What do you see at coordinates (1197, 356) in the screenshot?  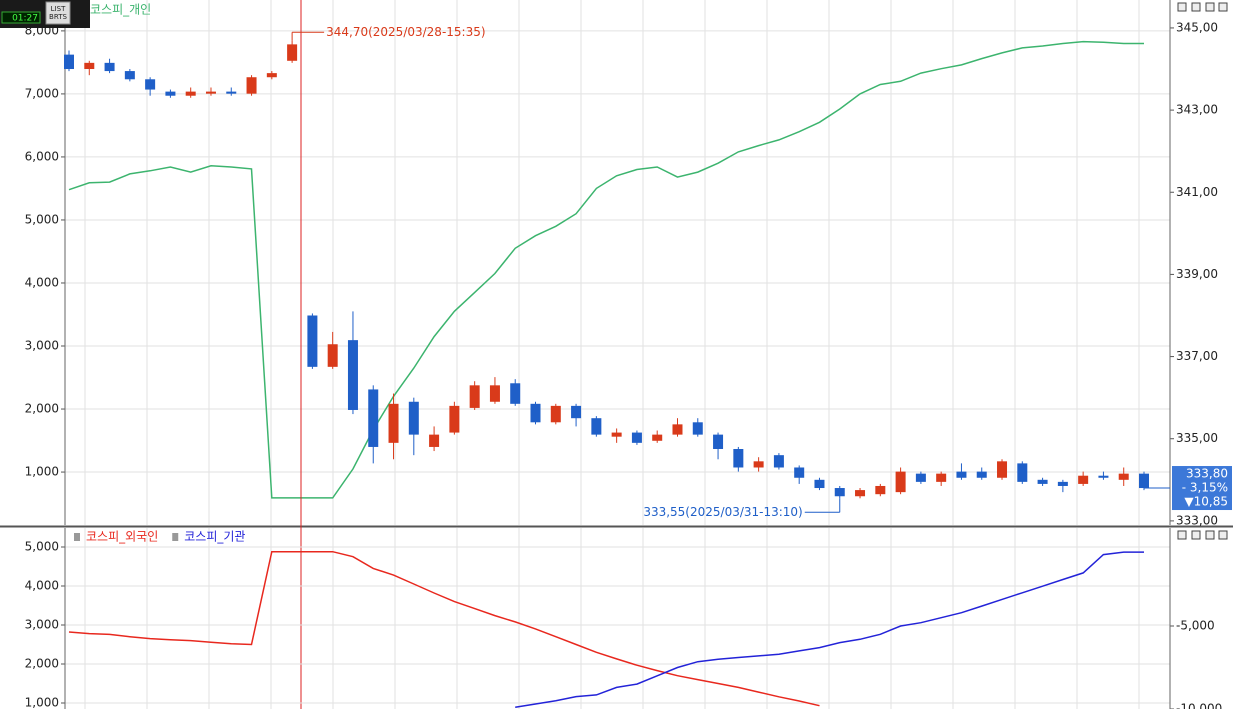 I see `y2-tick-label: 337,00` at bounding box center [1197, 356].